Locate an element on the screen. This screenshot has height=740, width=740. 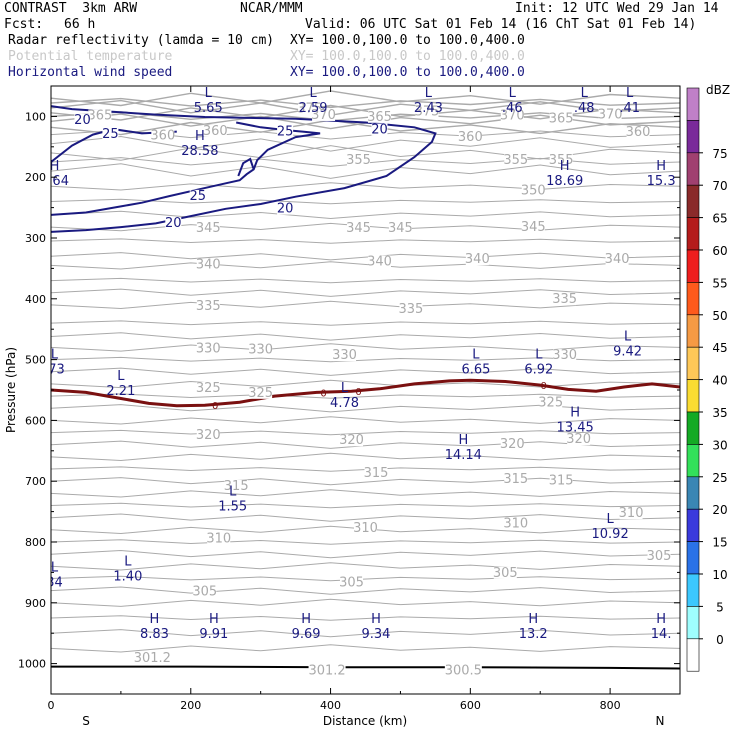
colorbar-label: 45 is located at coordinates (719, 348).